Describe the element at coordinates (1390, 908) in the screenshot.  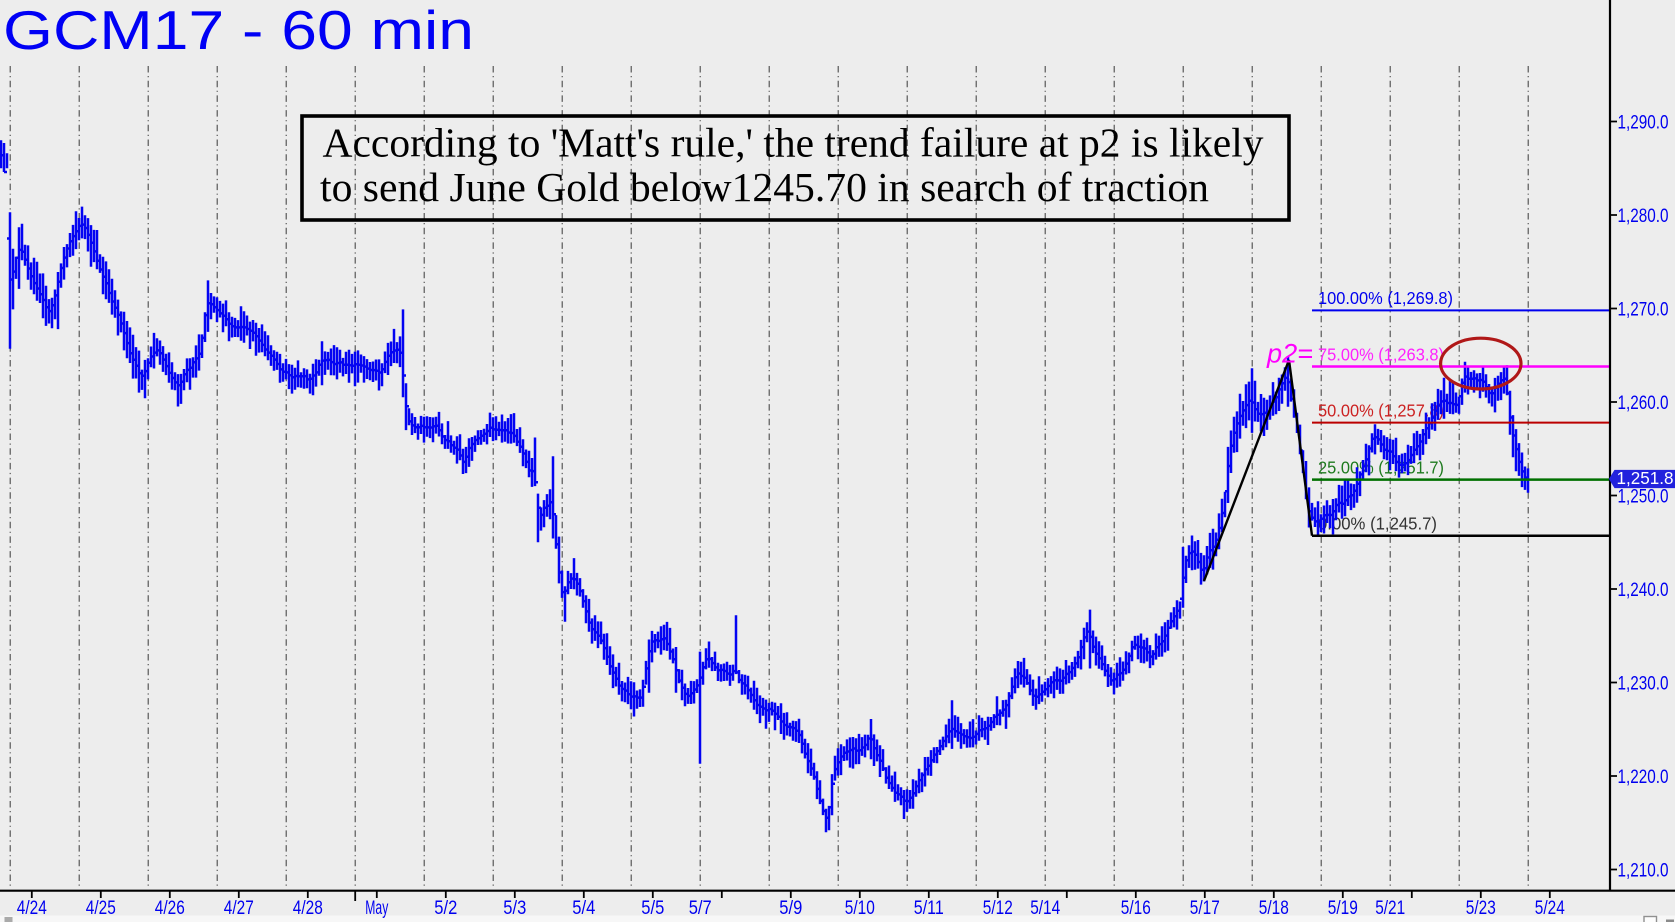
I see `svg-text: 5/21` at that location.